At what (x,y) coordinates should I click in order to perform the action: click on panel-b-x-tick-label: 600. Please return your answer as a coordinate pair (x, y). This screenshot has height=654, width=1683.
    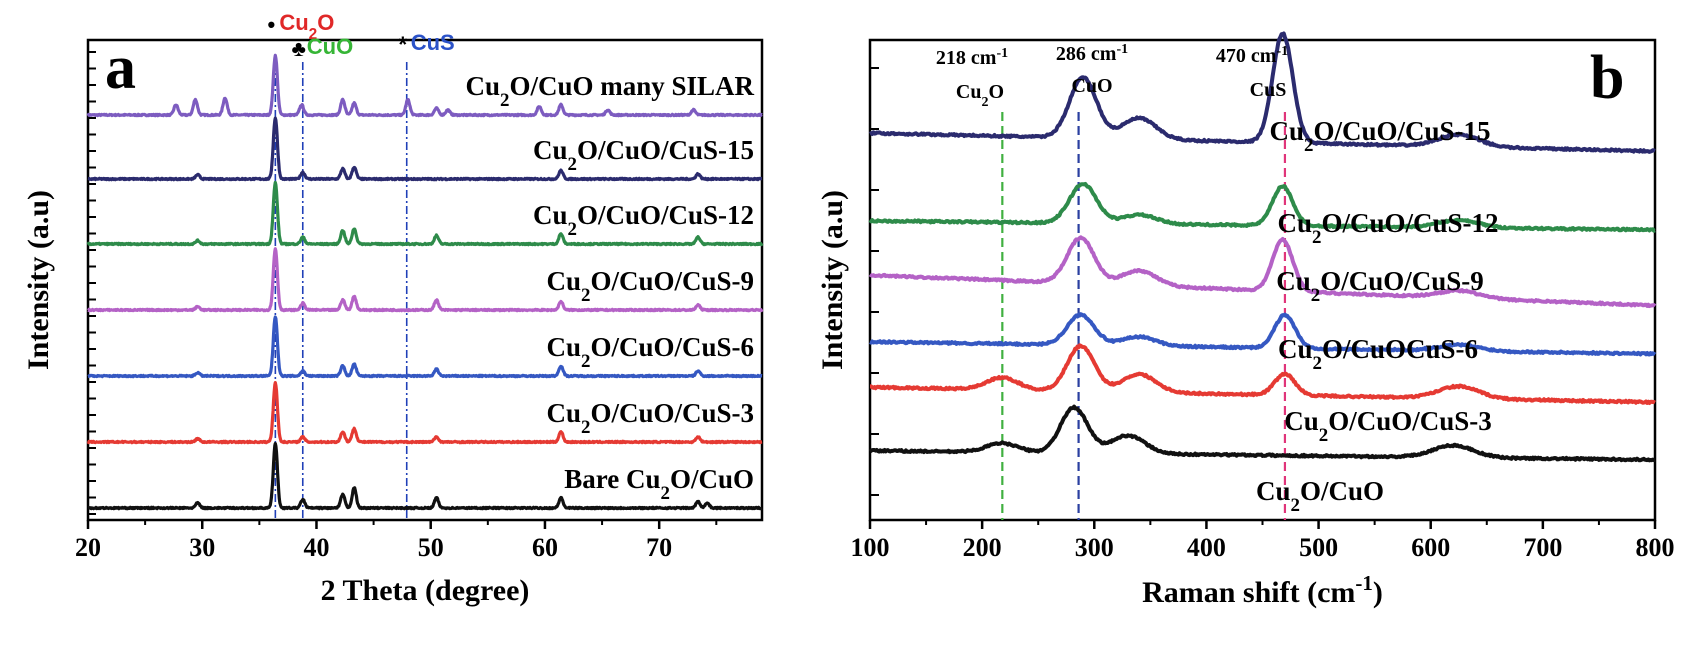
    Looking at the image, I should click on (1430, 547).